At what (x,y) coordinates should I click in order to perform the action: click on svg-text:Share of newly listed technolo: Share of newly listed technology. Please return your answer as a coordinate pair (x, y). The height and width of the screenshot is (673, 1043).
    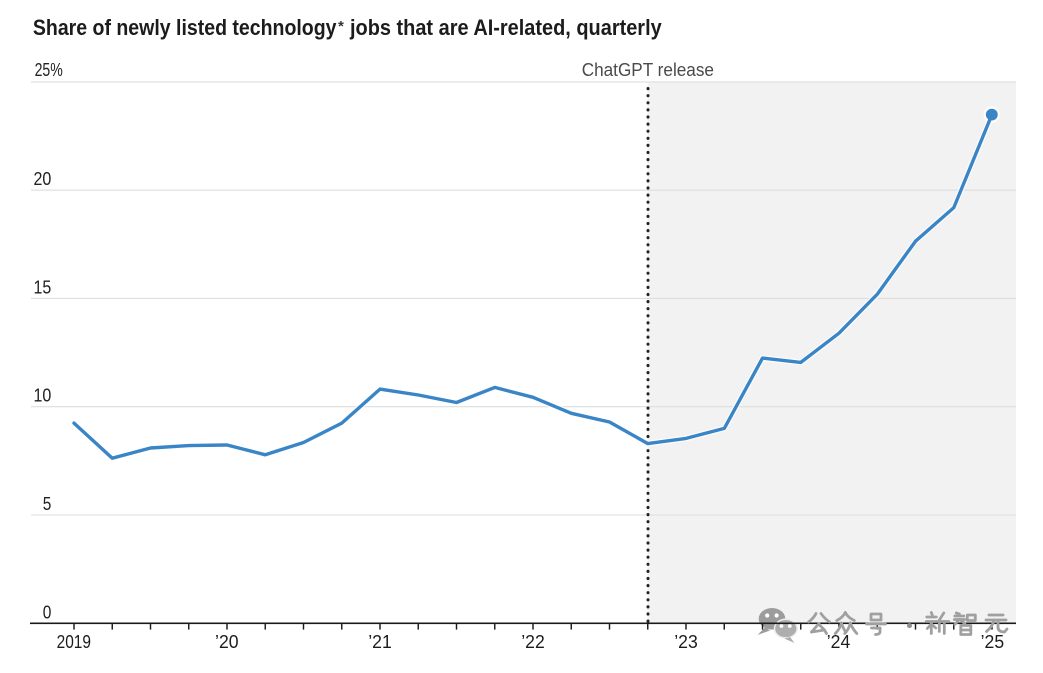
    Looking at the image, I should click on (185, 27).